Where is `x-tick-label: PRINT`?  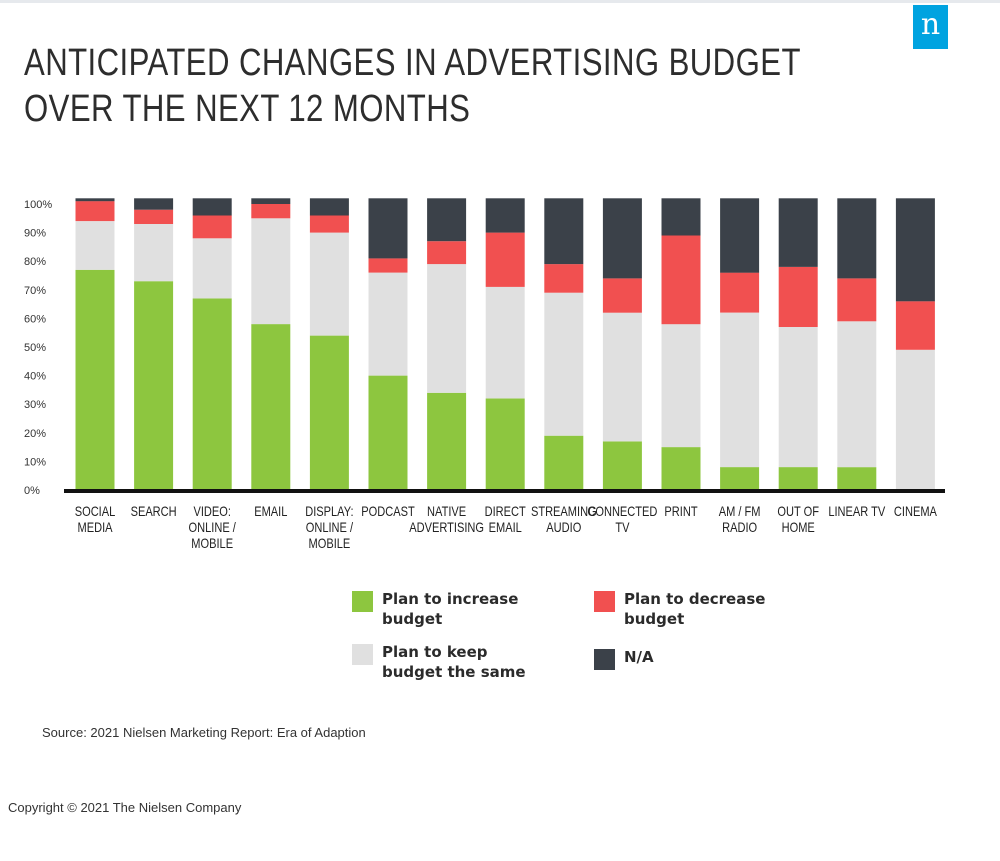
x-tick-label: PRINT is located at coordinates (681, 511).